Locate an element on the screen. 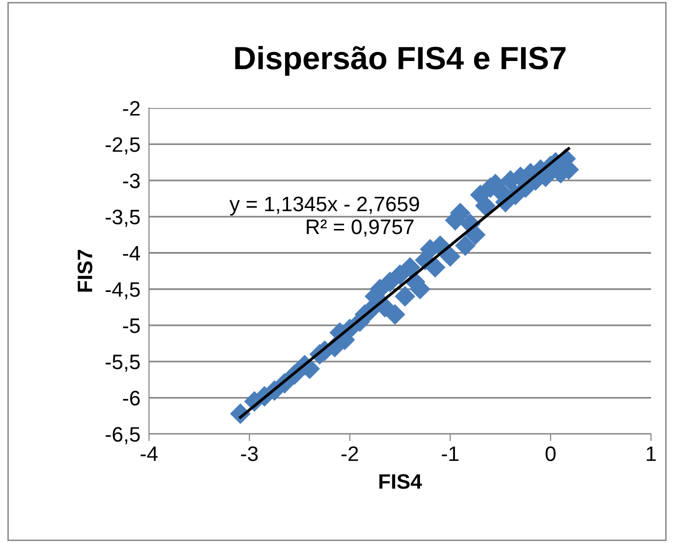 This screenshot has height=543, width=674. y-tick-label: -3 is located at coordinates (131, 180).